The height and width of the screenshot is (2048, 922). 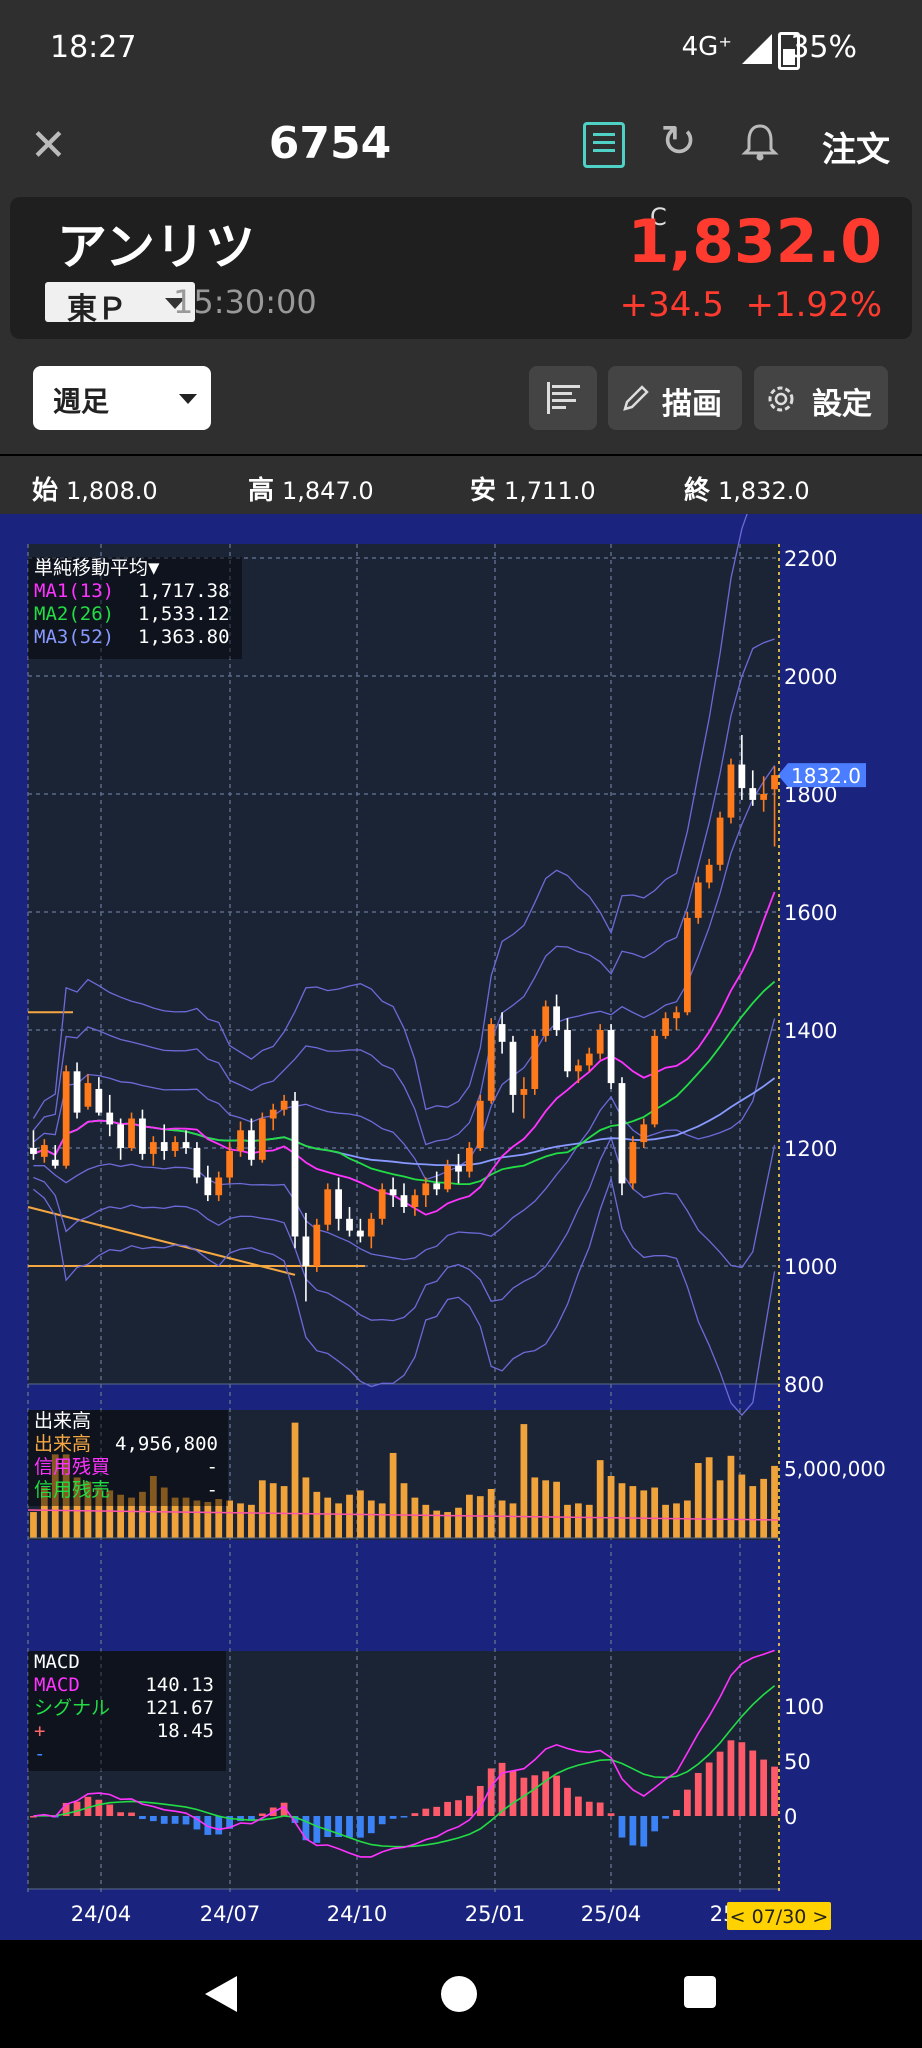 What do you see at coordinates (675, 398) in the screenshot?
I see `draw-button: 描画` at bounding box center [675, 398].